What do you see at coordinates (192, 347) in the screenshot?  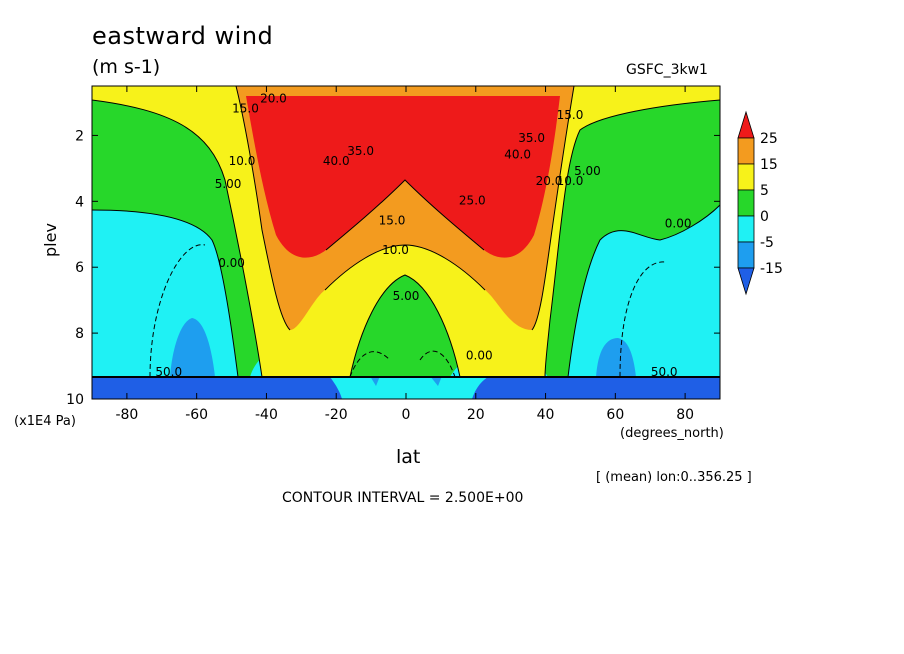 I see `band-pocket-left` at bounding box center [192, 347].